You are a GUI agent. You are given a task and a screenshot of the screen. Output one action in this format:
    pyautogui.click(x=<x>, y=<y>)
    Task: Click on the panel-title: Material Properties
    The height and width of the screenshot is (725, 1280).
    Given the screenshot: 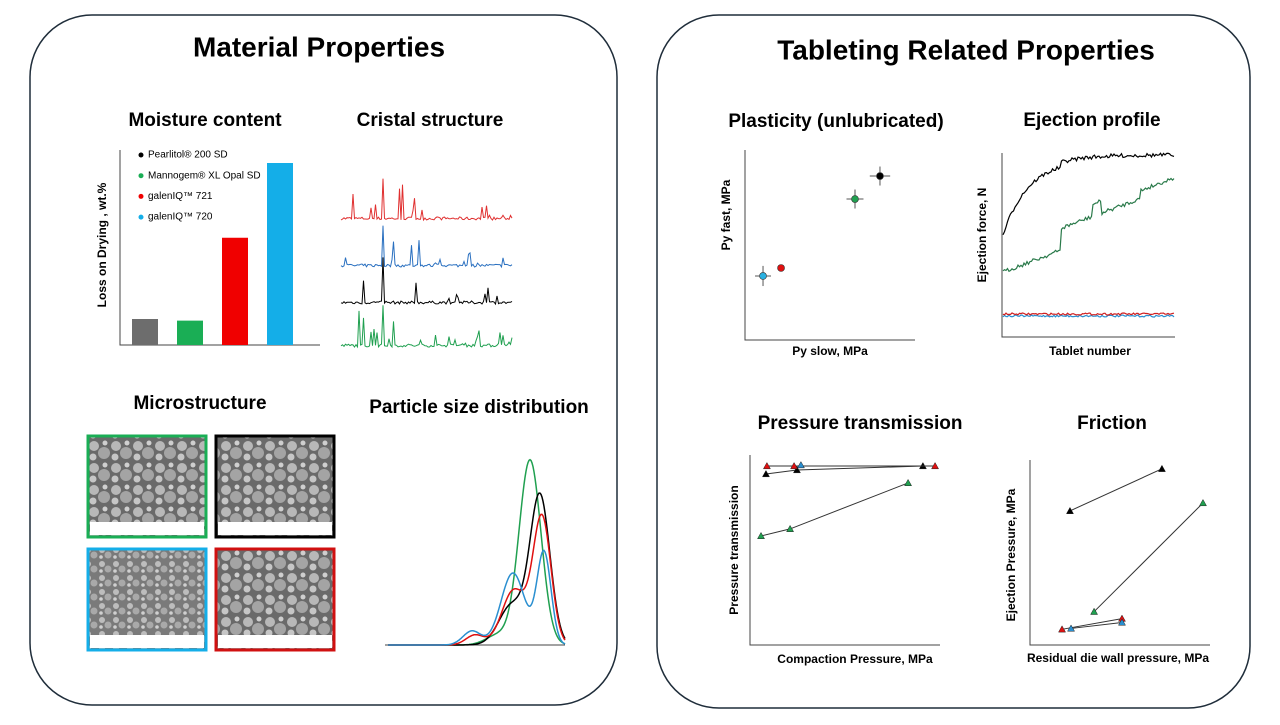 What is the action you would take?
    pyautogui.click(x=319, y=46)
    